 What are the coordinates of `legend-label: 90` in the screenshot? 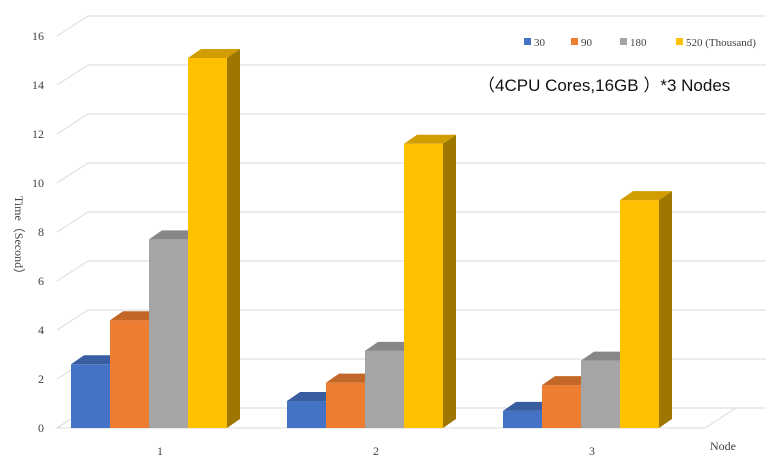 It's located at (587, 43).